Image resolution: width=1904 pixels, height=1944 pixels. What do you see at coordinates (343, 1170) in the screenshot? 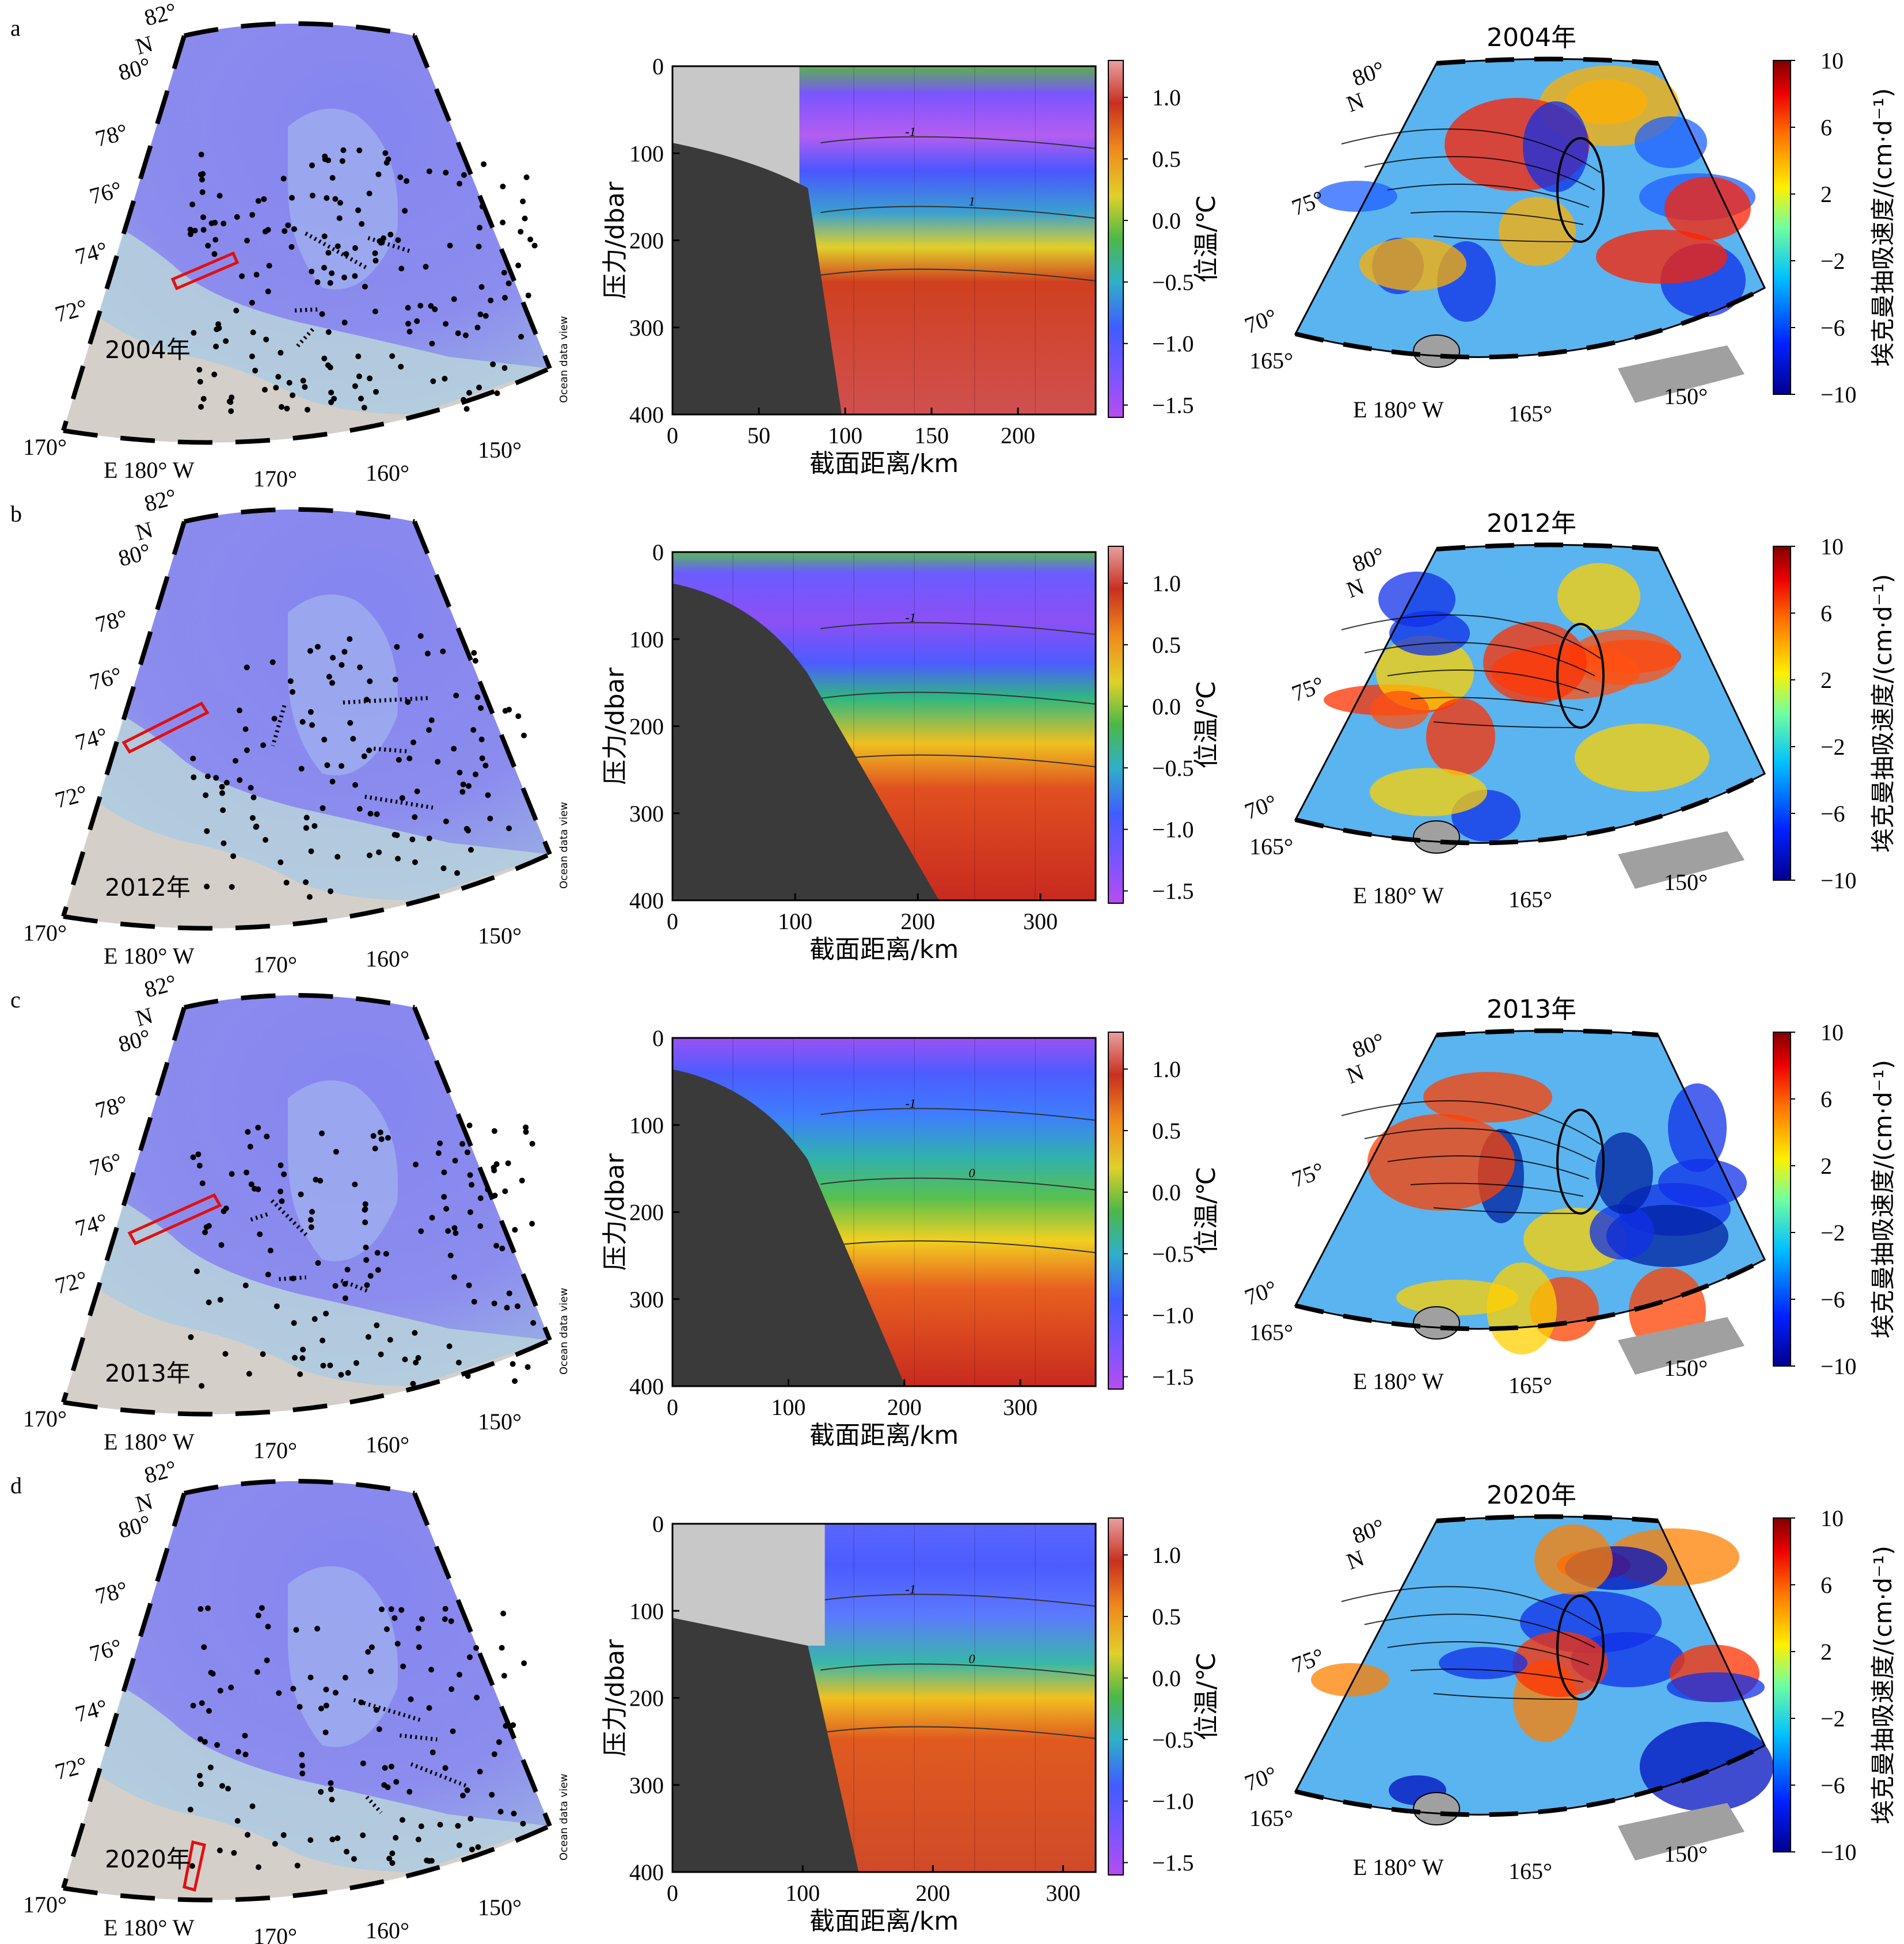
I see `map-plateau` at bounding box center [343, 1170].